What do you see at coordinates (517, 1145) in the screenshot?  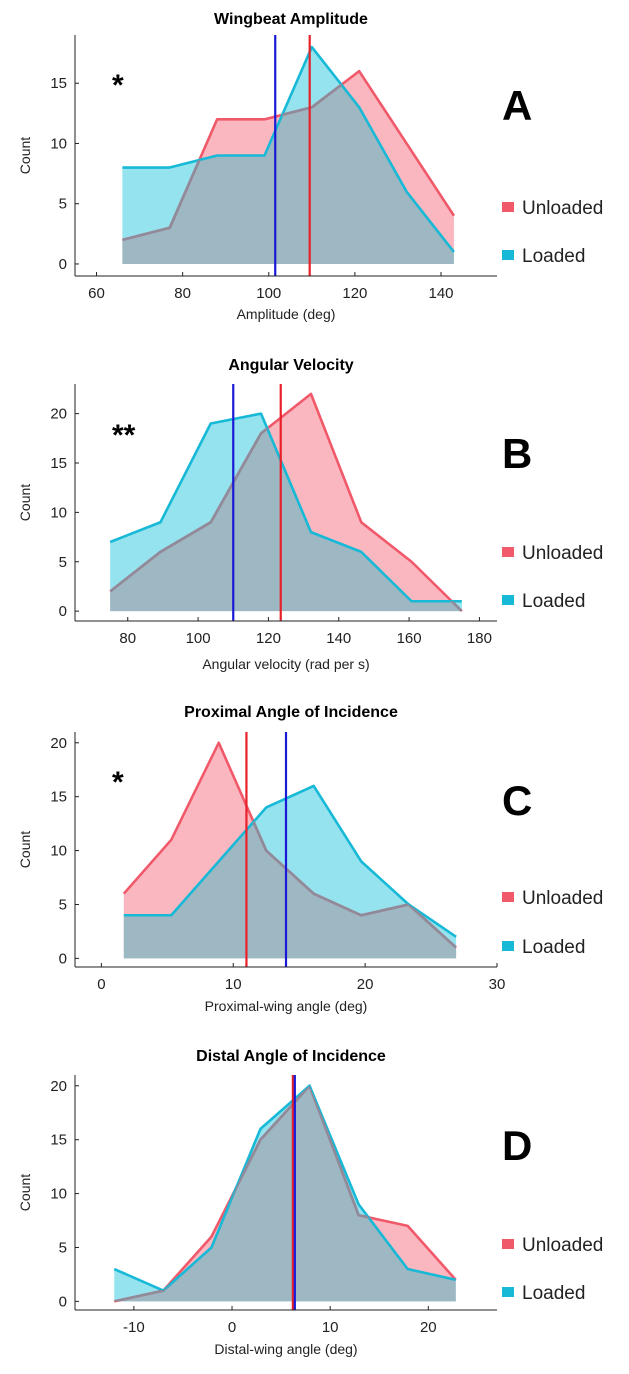 I see `panel-letter: D` at bounding box center [517, 1145].